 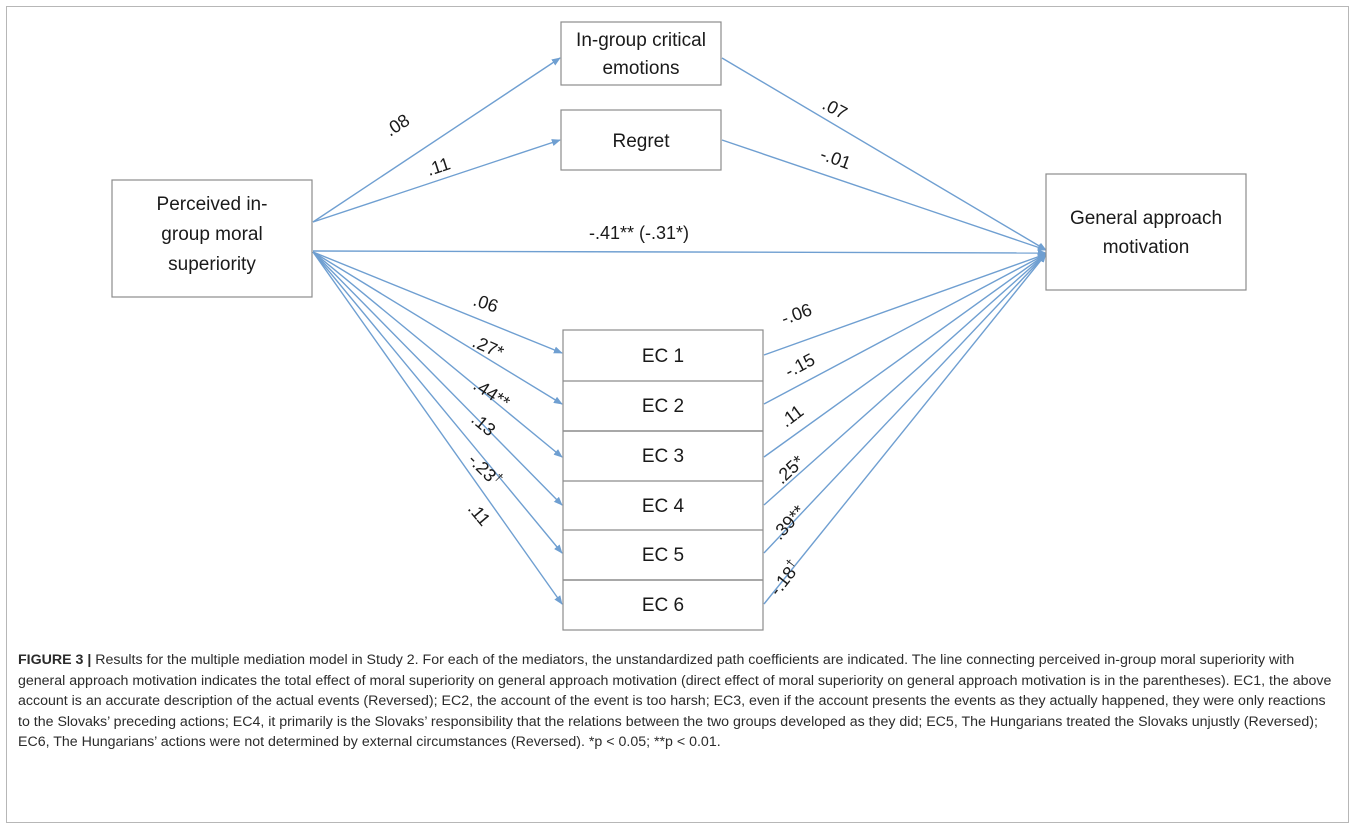 I want to click on outcome-line-2: motivation, so click(x=1146, y=247).